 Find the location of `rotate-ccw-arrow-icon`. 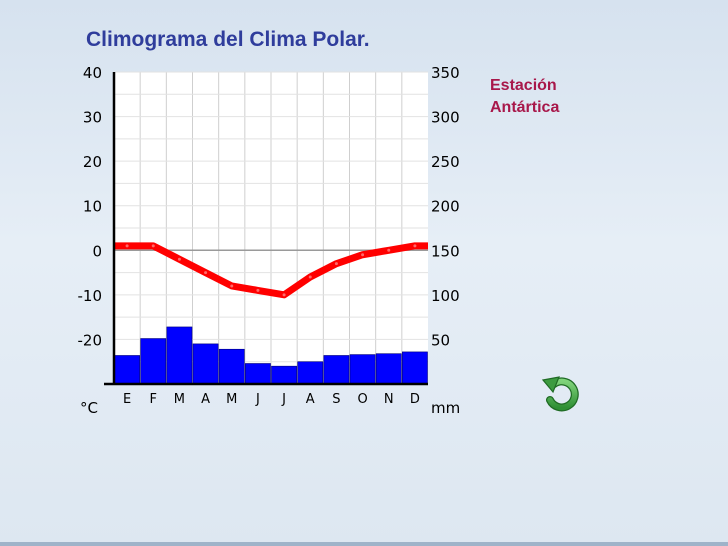

rotate-ccw-arrow-icon is located at coordinates (560, 394).